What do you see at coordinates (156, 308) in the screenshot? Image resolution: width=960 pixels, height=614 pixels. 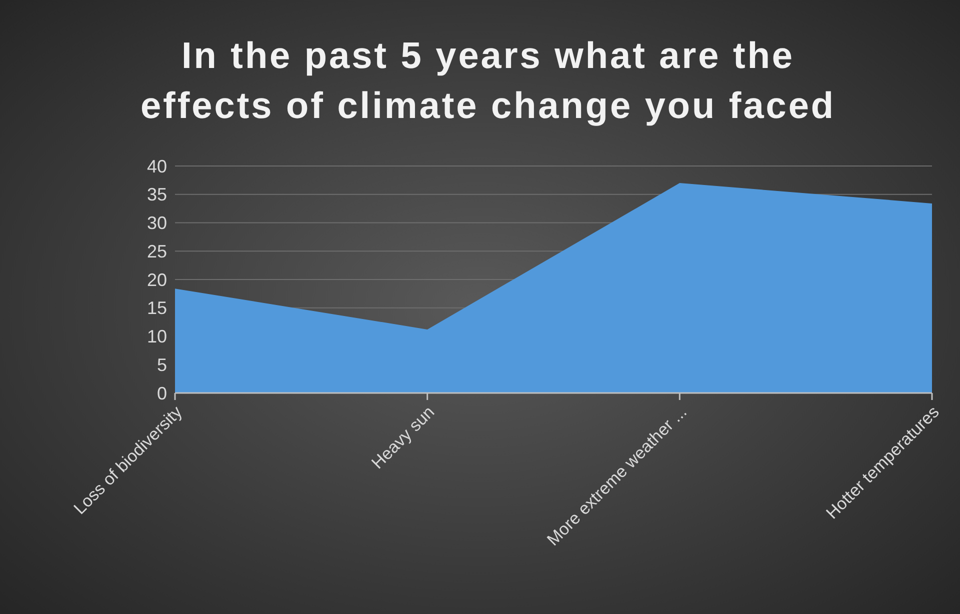 I see `y-tick-label: 15` at bounding box center [156, 308].